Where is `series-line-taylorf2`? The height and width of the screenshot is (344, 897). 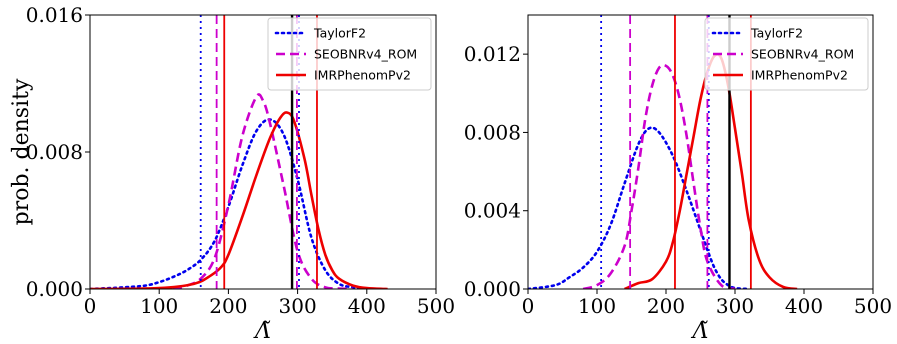 series-line-taylorf2 is located at coordinates (639, 207).